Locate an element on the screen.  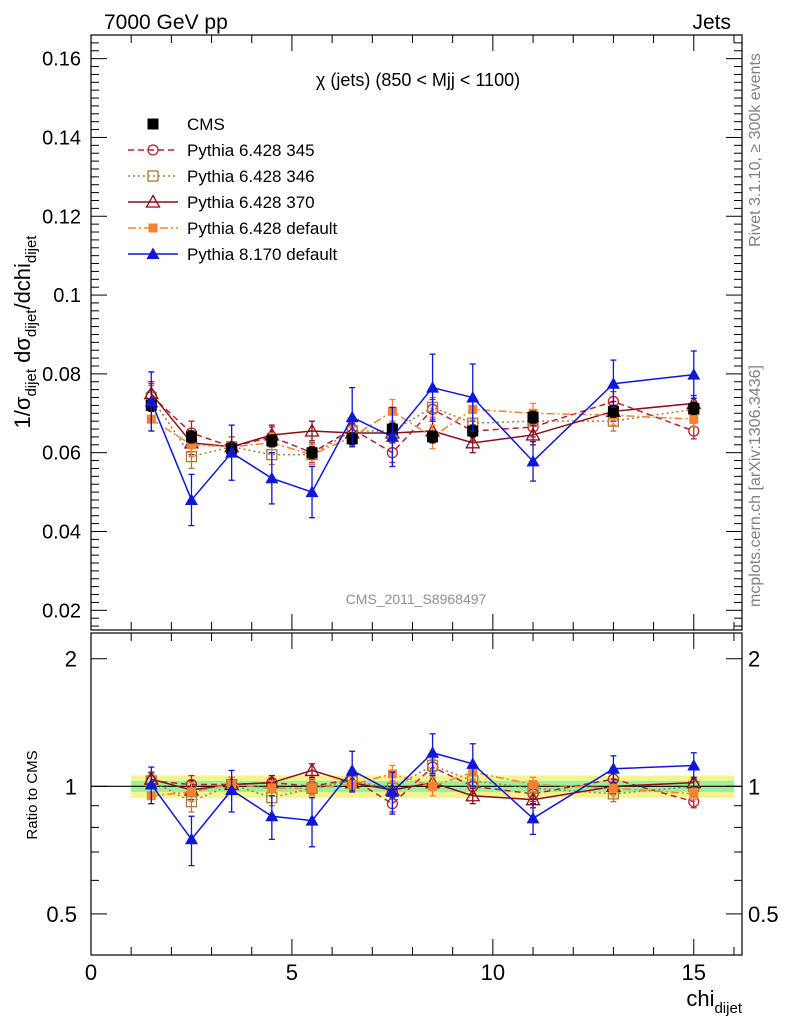
process-label: Jets is located at coordinates (711, 22).